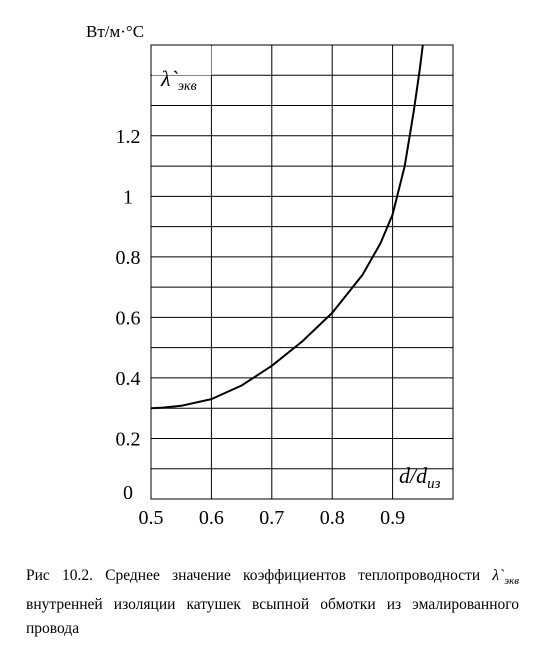  I want to click on y-tick-label: 0, so click(128, 493).